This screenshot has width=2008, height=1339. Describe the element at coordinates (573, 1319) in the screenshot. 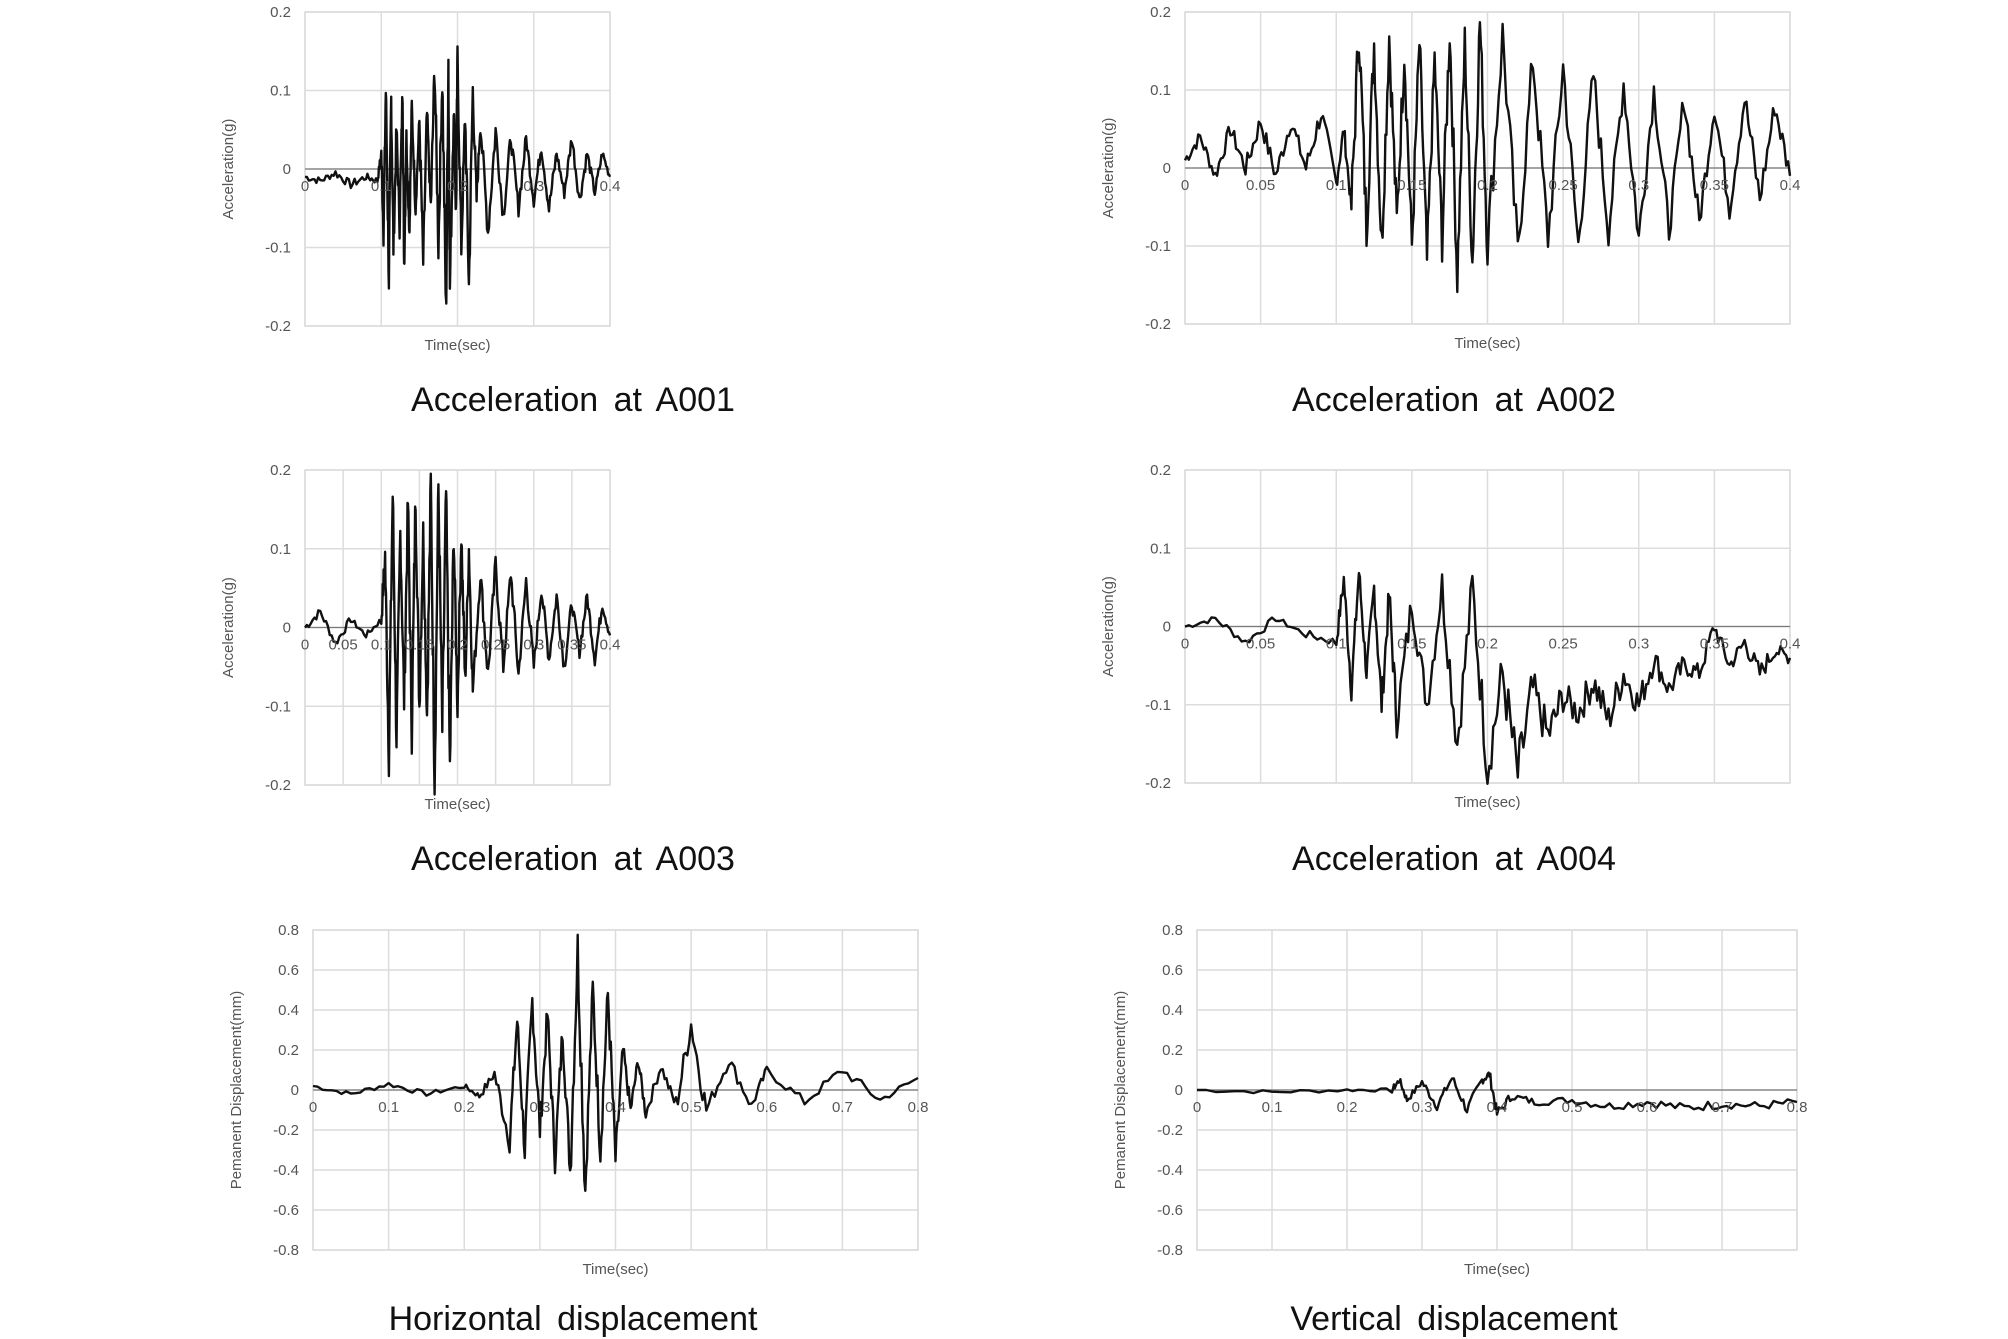

I see `caption-horizontal-displacement: Horizontal displacement` at that location.